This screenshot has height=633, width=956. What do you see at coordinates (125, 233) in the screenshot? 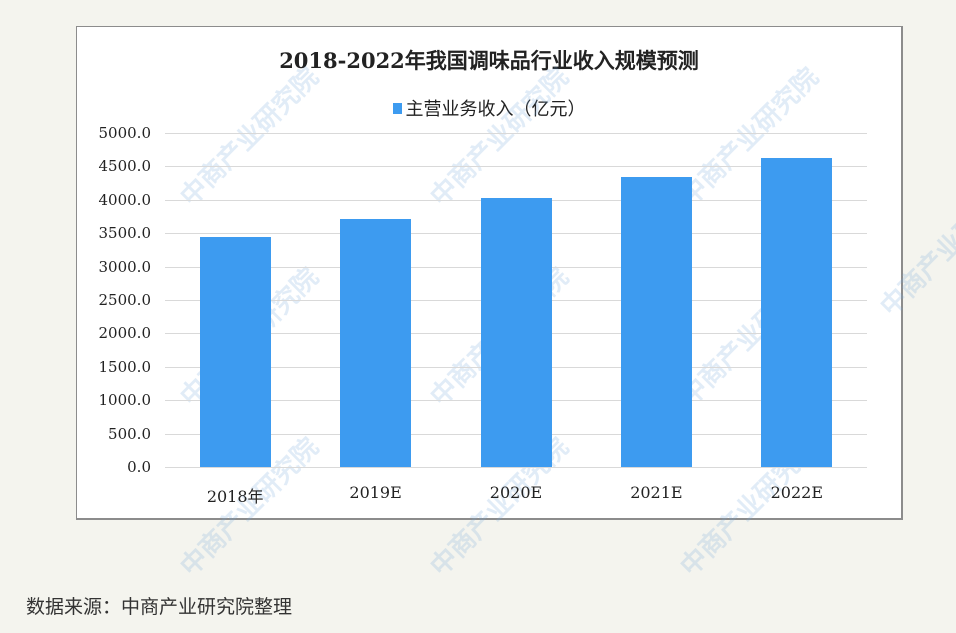
I see `y-tick-label: 3500.0` at bounding box center [125, 233].